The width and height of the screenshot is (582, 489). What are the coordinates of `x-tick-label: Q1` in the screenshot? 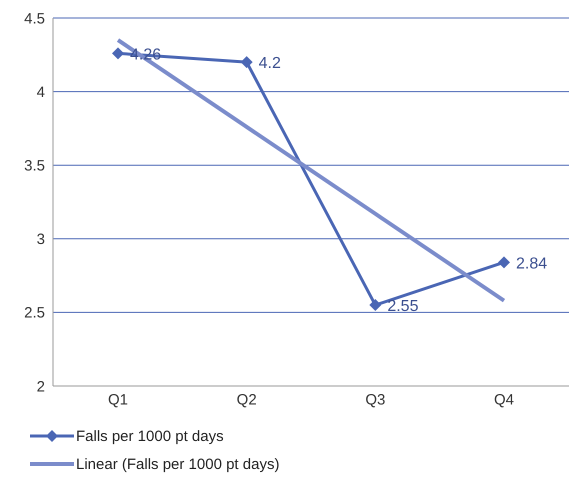 It's located at (118, 400).